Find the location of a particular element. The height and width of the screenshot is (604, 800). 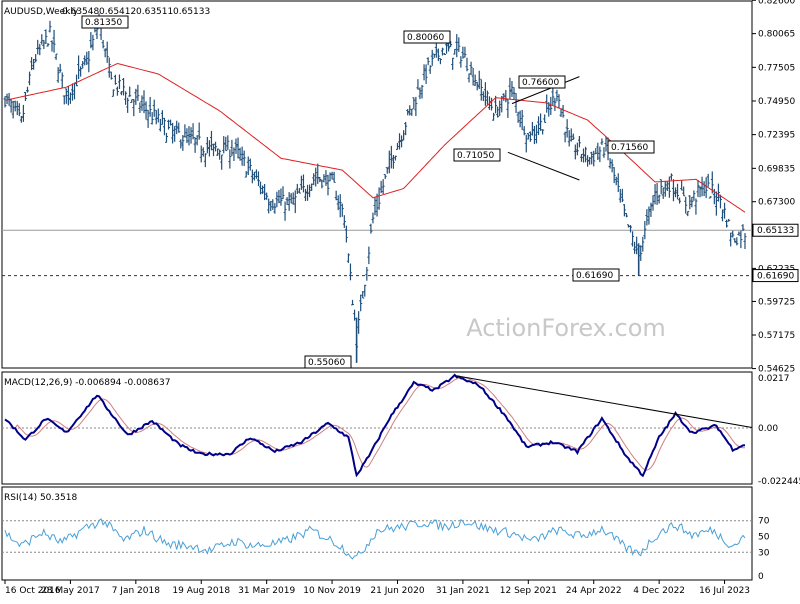

price-annotation-label: 0.81350 is located at coordinates (103, 23).